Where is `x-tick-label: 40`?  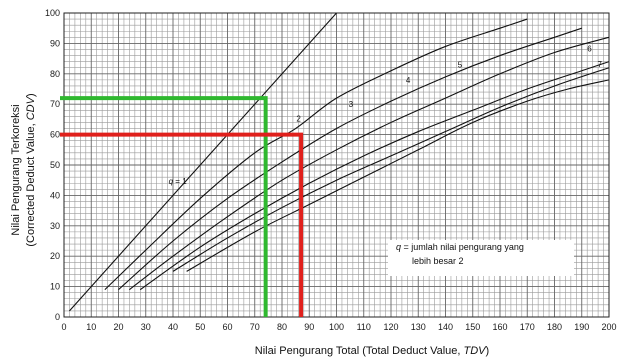
x-tick-label: 40 is located at coordinates (173, 327).